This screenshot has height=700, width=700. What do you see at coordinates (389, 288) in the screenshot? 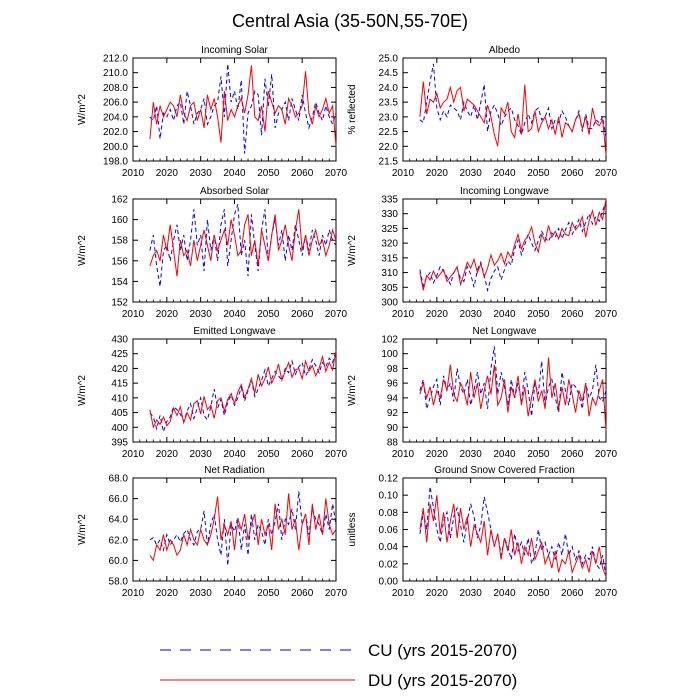
I see `y-tick-label: 305` at bounding box center [389, 288].